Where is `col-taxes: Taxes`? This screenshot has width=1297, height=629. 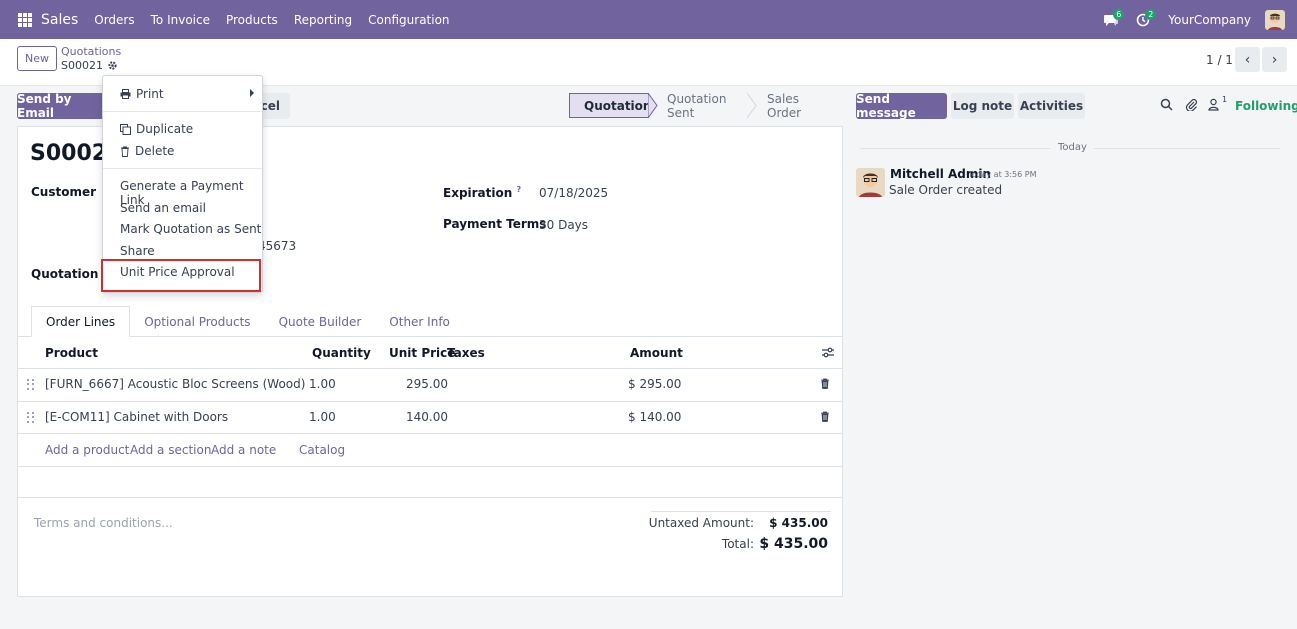 col-taxes: Taxes is located at coordinates (466, 353).